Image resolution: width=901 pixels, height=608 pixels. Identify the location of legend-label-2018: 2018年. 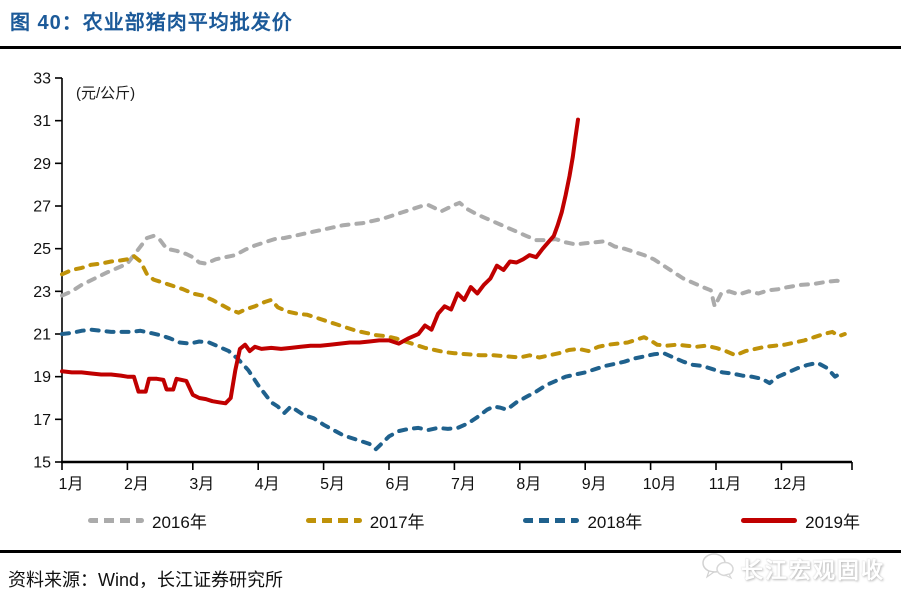
(615, 522).